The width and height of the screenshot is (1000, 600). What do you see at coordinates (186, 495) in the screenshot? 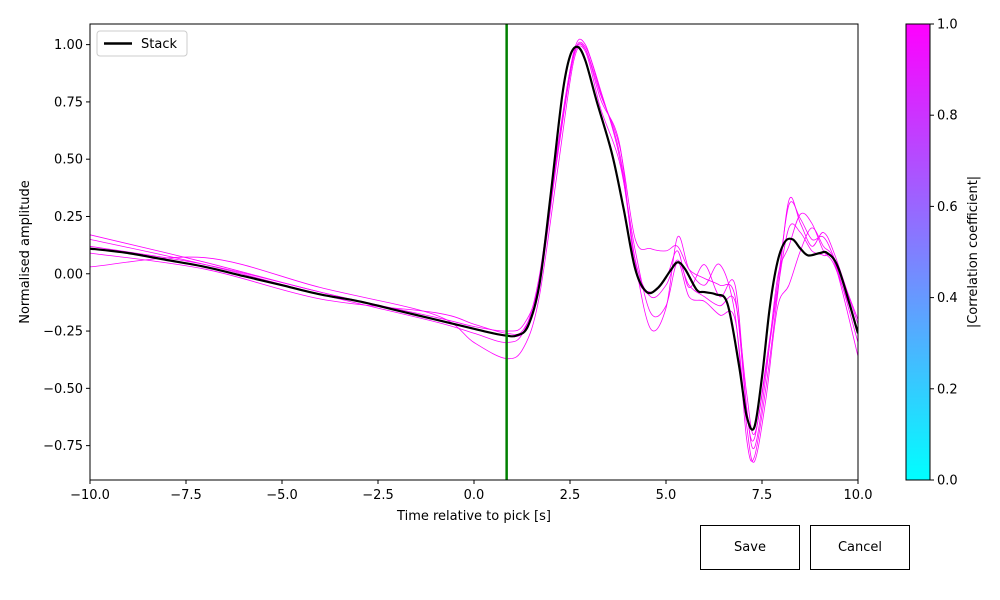
I see `x-tick-label: −7.5` at bounding box center [186, 495].